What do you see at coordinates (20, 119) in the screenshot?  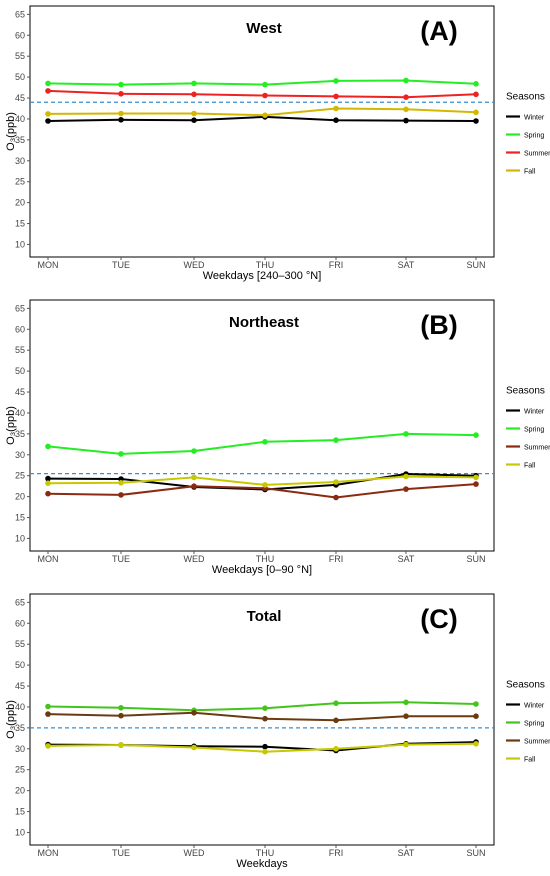 I see `y-tick-label: 40` at bounding box center [20, 119].